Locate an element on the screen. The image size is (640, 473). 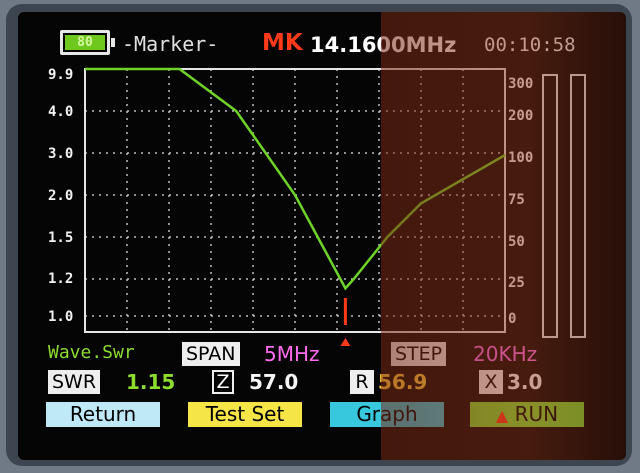
swr-value: 1.15 is located at coordinates (151, 382).